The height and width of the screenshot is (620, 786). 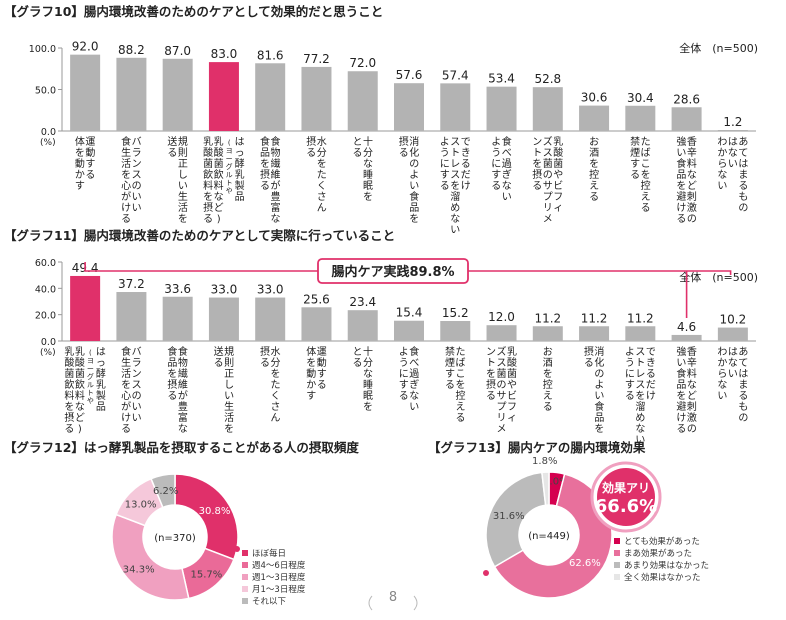 What do you see at coordinates (42, 49) in the screenshot?
I see `graph10-y-tick-label: 100.0` at bounding box center [42, 49].